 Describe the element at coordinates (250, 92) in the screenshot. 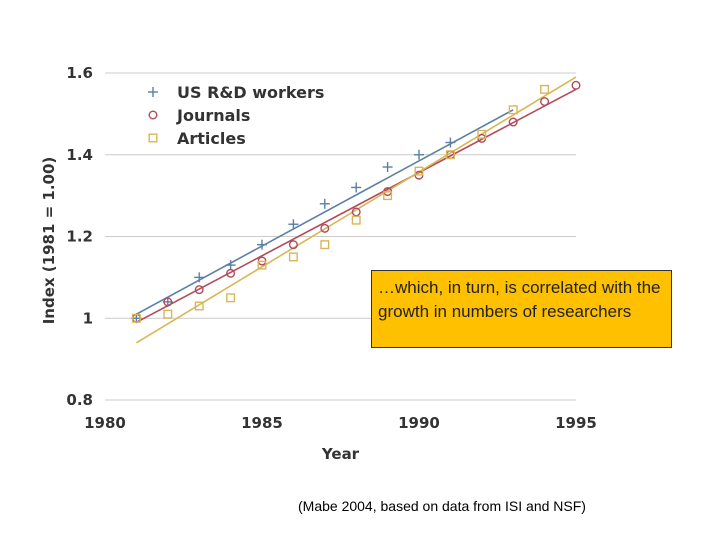

I see `legend-label: US R&D workers` at that location.